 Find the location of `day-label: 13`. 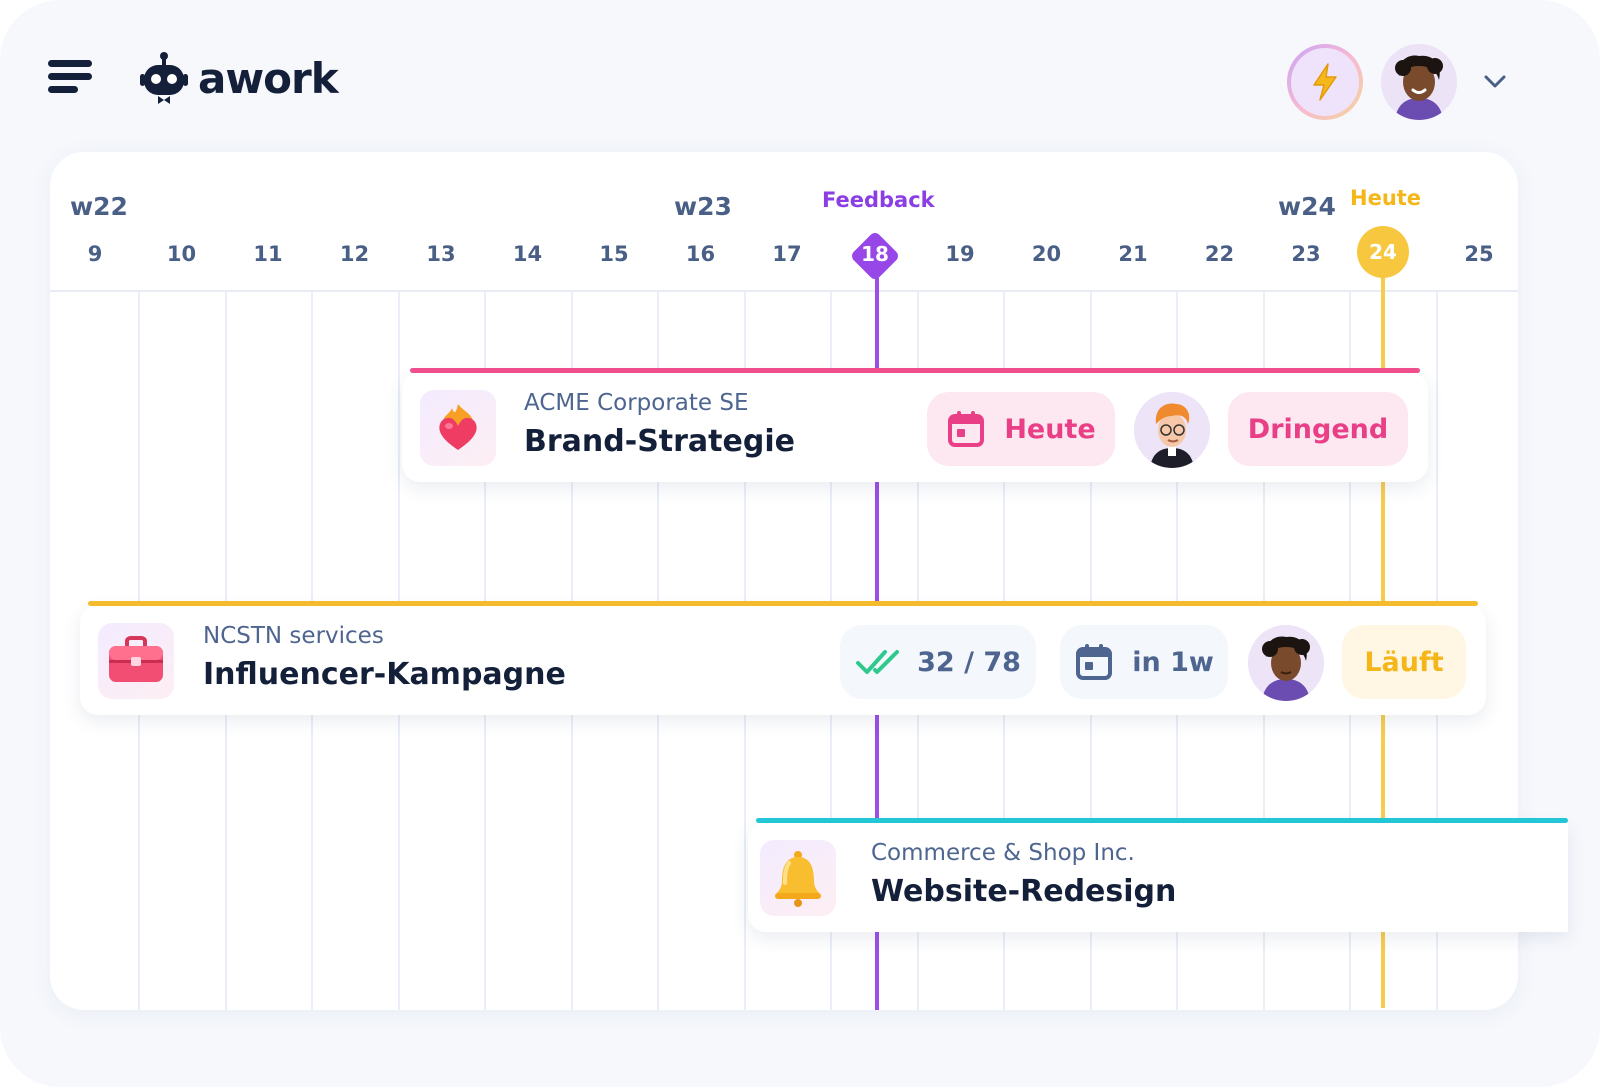

day-label: 13 is located at coordinates (441, 254).